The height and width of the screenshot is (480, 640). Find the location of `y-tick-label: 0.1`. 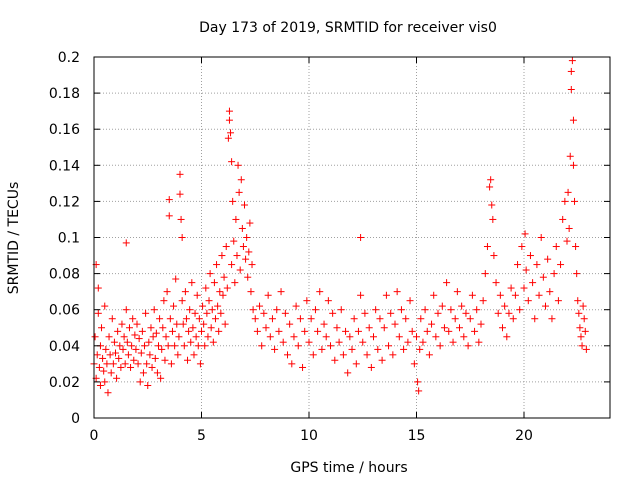

y-tick-label: 0.1 is located at coordinates (69, 239).